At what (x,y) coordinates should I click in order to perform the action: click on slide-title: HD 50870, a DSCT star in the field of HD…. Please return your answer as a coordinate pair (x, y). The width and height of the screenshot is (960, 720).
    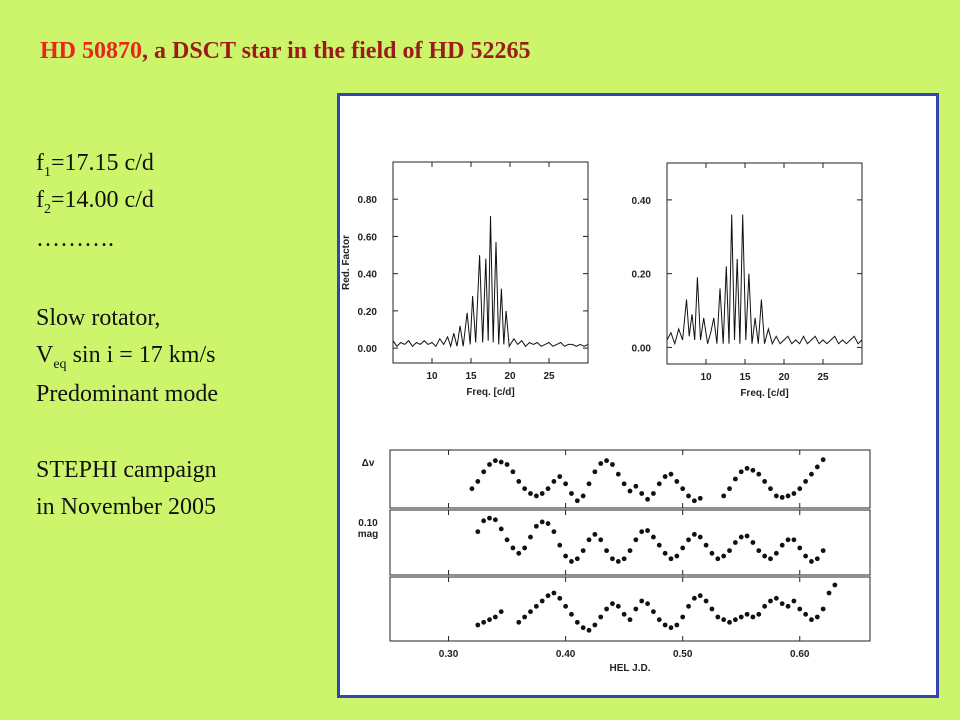
    Looking at the image, I should click on (285, 51).